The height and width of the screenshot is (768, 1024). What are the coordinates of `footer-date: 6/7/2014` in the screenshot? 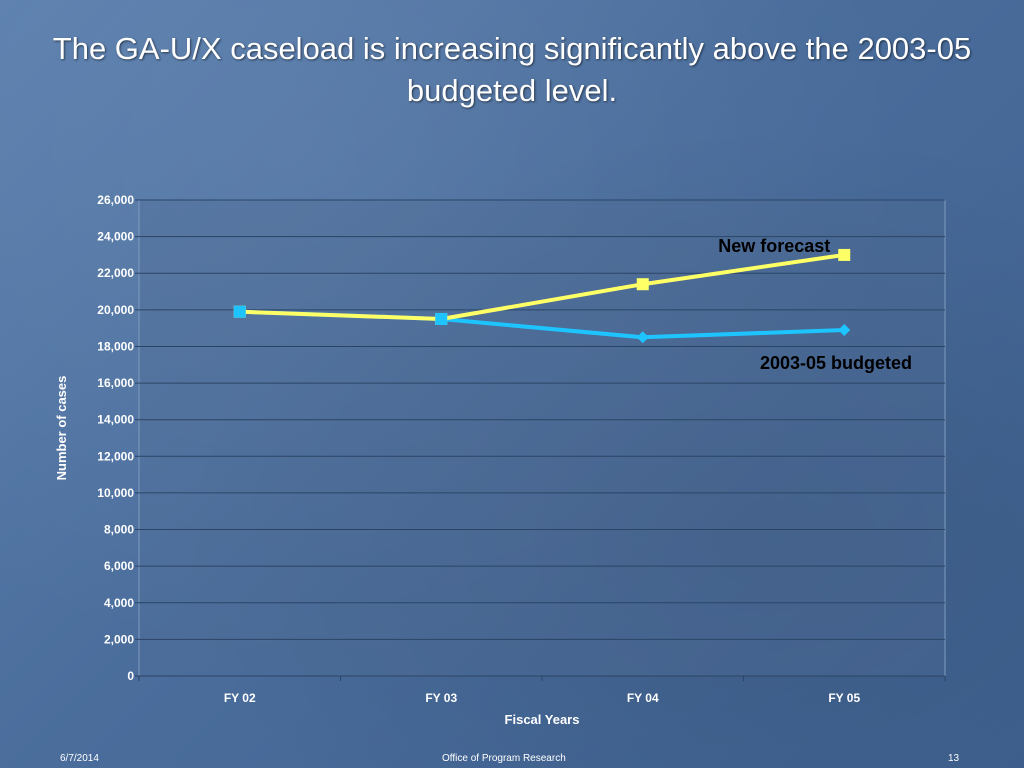 It's located at (79, 758).